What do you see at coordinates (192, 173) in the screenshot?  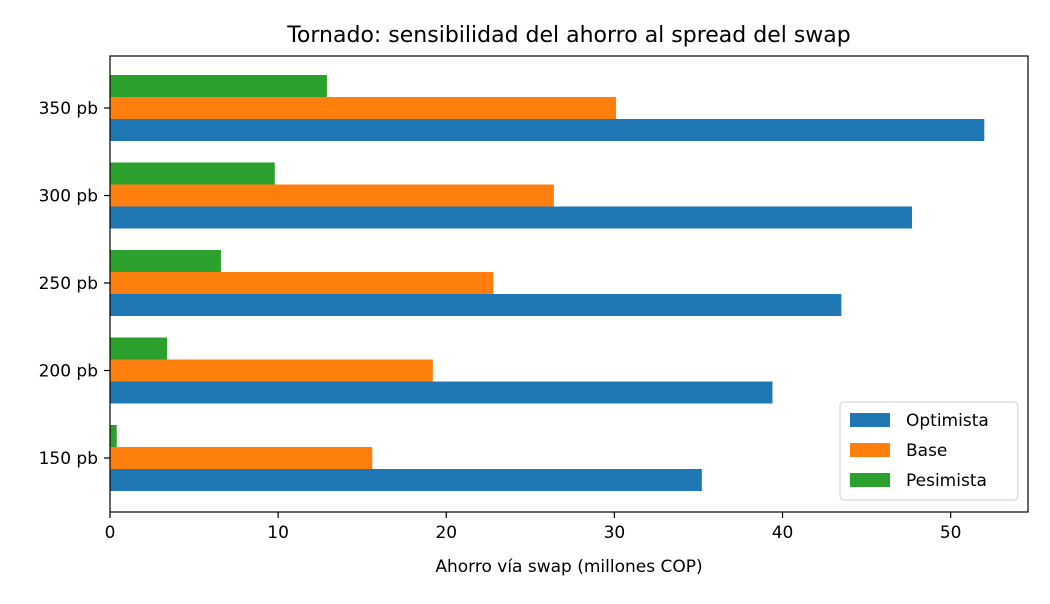 I see `bar-pesimista-300-pb` at bounding box center [192, 173].